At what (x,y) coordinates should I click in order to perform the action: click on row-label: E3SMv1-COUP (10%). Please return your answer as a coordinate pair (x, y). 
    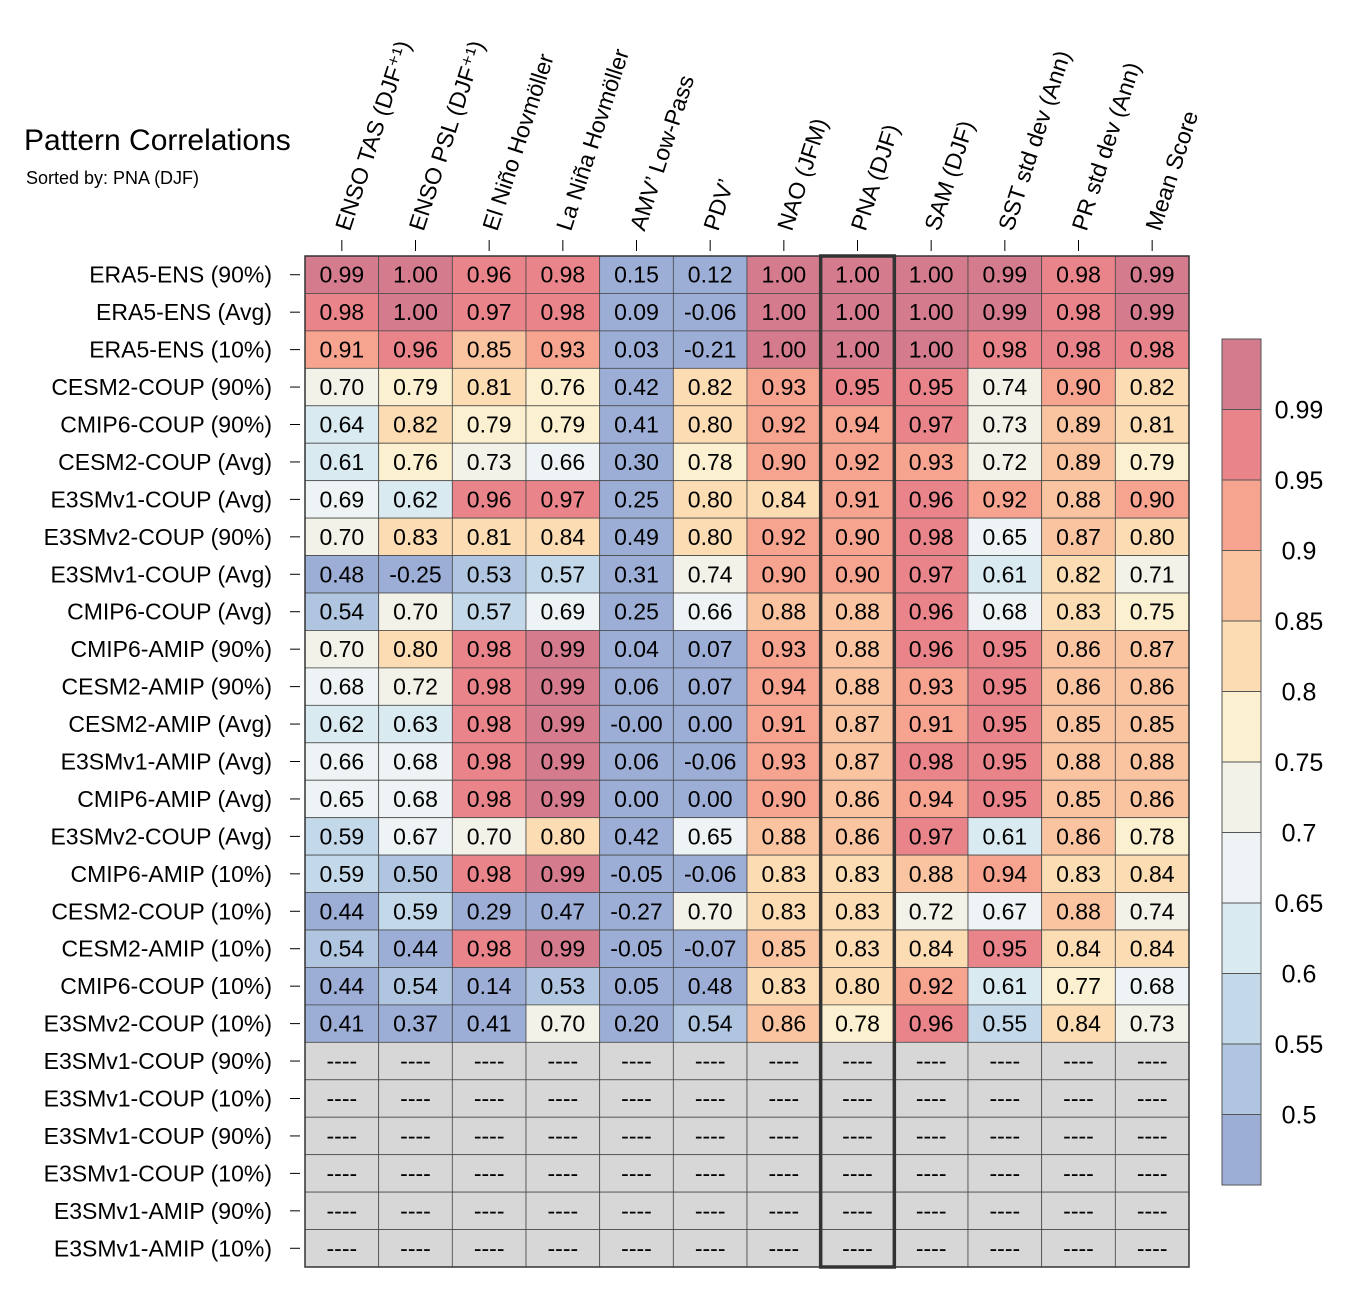
    Looking at the image, I should click on (158, 1099).